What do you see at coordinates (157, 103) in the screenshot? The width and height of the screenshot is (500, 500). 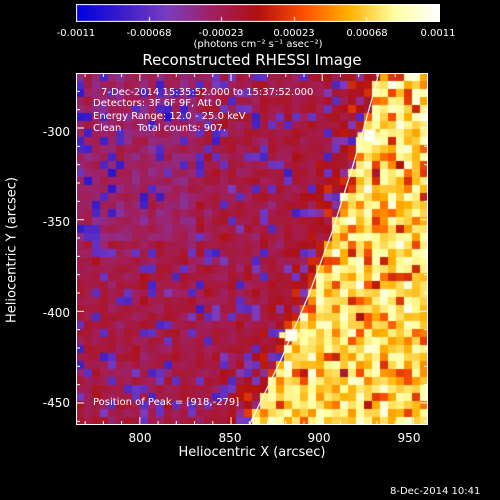 I see `detectors-annotation: Detectors: 3F 6F 9F, Att 0` at bounding box center [157, 103].